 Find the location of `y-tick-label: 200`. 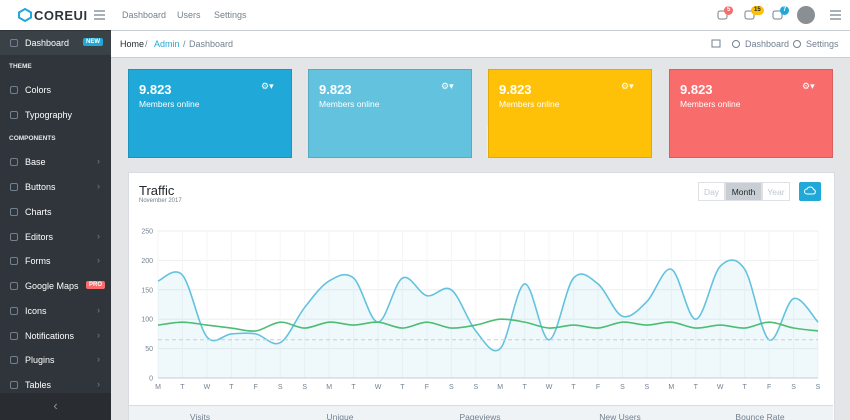

y-tick-label: 200 is located at coordinates (147, 261).